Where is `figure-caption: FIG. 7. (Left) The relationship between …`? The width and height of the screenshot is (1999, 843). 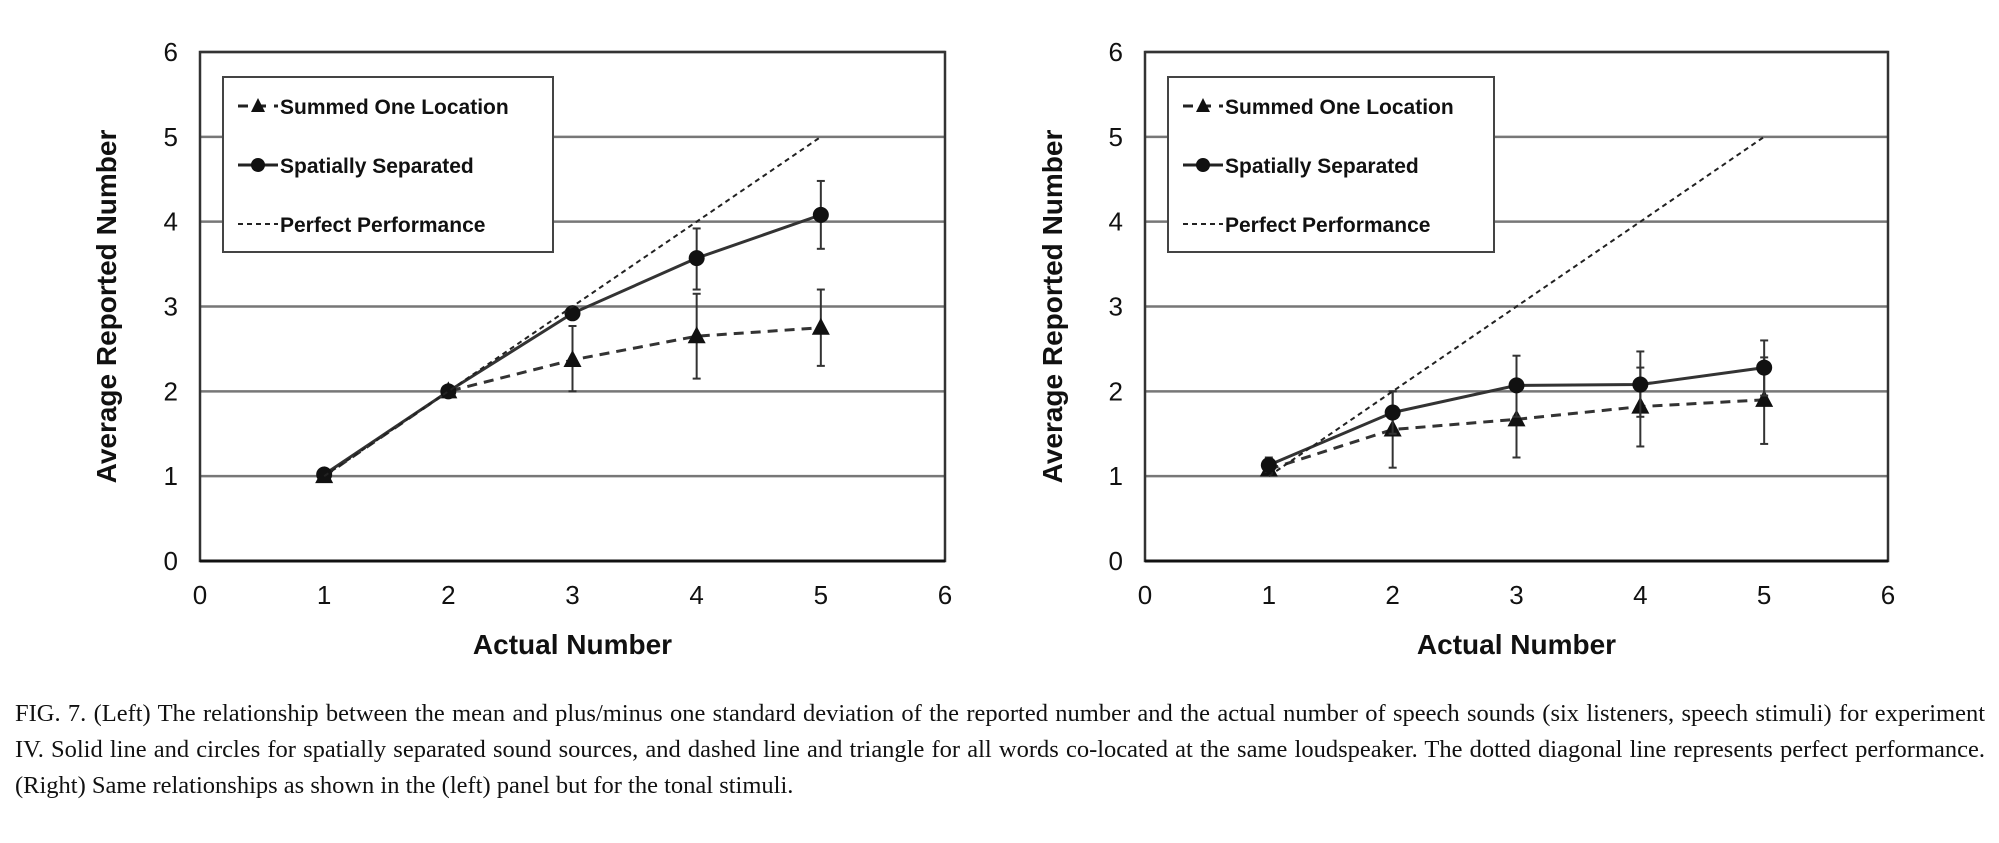 figure-caption: FIG. 7. (Left) The relationship between … is located at coordinates (1000, 749).